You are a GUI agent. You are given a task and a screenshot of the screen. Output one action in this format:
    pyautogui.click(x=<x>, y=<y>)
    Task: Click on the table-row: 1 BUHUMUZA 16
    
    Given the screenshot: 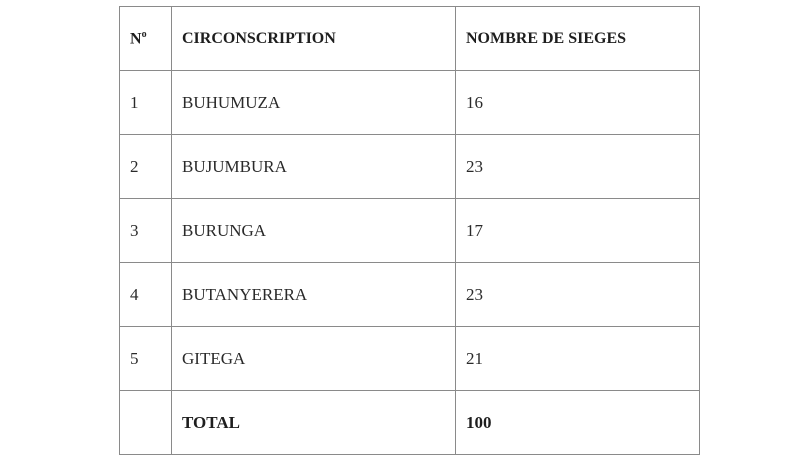 What is the action you would take?
    pyautogui.click(x=409, y=102)
    